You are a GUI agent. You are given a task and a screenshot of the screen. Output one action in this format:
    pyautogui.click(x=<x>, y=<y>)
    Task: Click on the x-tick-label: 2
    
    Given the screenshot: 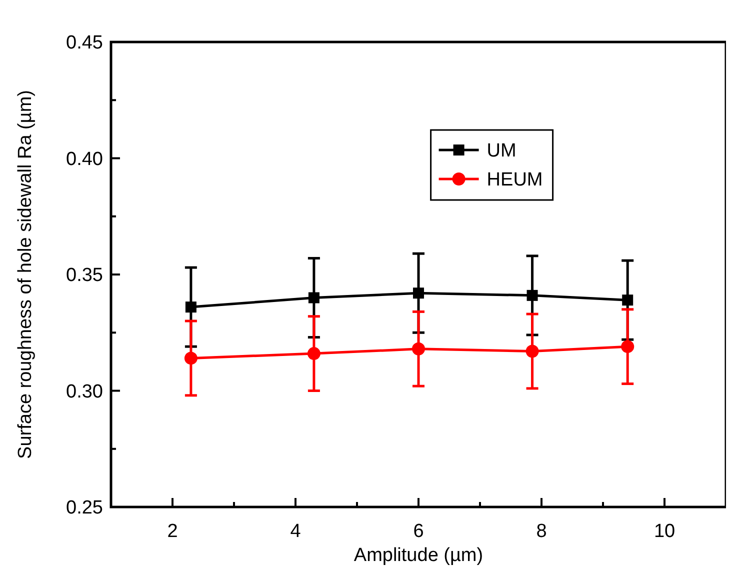 What is the action you would take?
    pyautogui.click(x=172, y=531)
    